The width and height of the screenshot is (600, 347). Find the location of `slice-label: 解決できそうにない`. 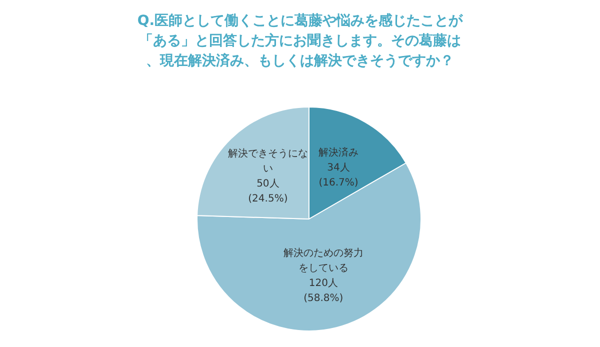

slice-label: 解決できそうにない is located at coordinates (268, 161).